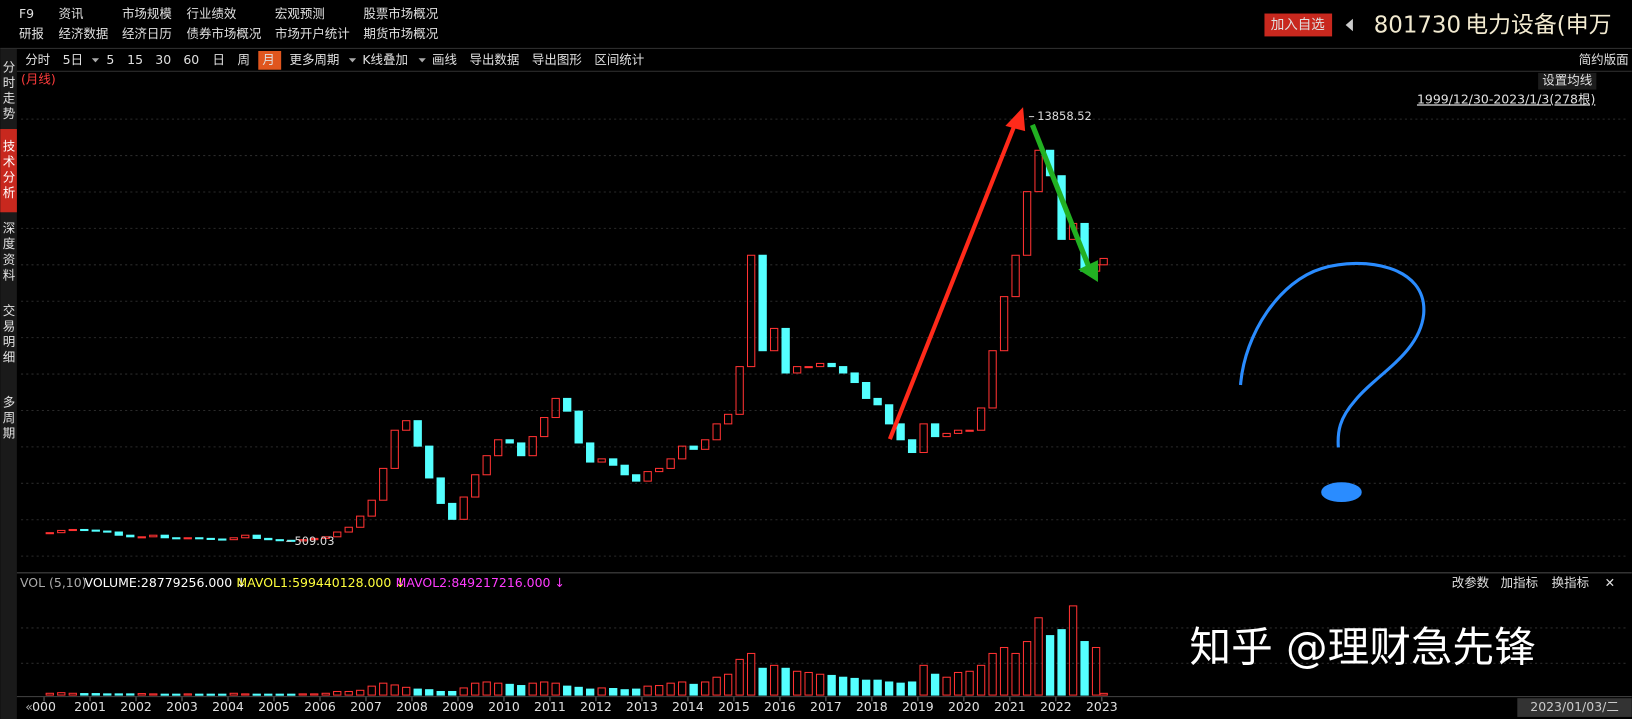  Describe the element at coordinates (31, 33) in the screenshot. I see `menu-item: 研报` at that location.